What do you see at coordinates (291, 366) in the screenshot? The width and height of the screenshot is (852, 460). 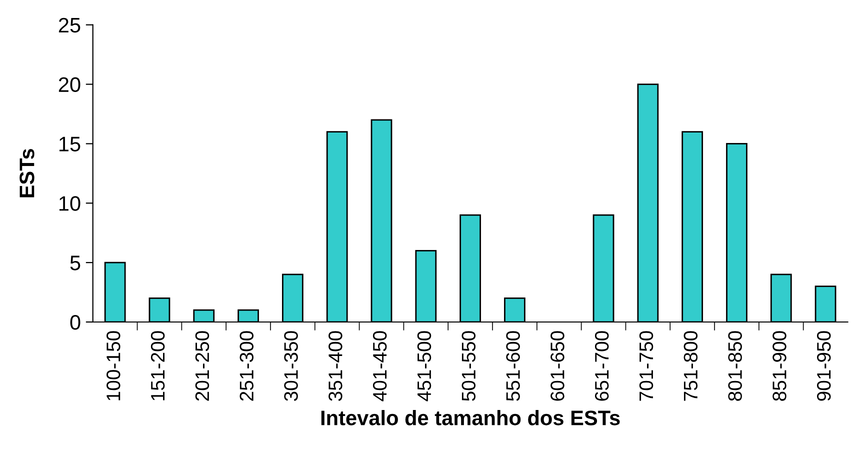 I see `x-tick-label: 301-350` at bounding box center [291, 366].